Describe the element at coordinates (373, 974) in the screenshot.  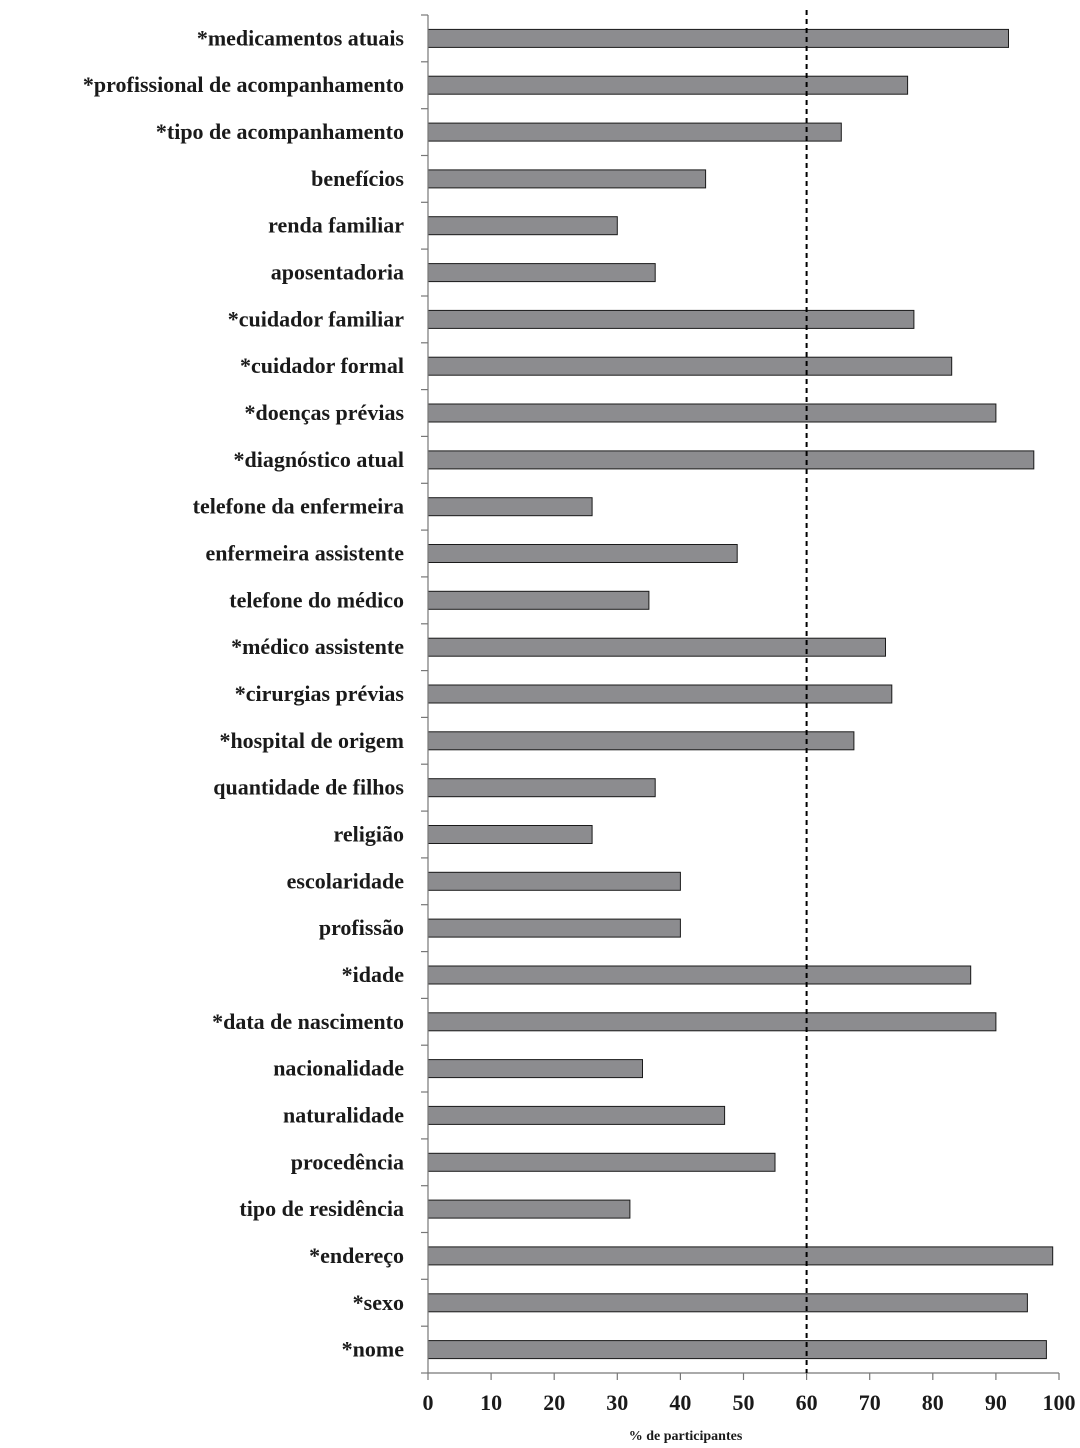
I see `category-label: *idade` at that location.